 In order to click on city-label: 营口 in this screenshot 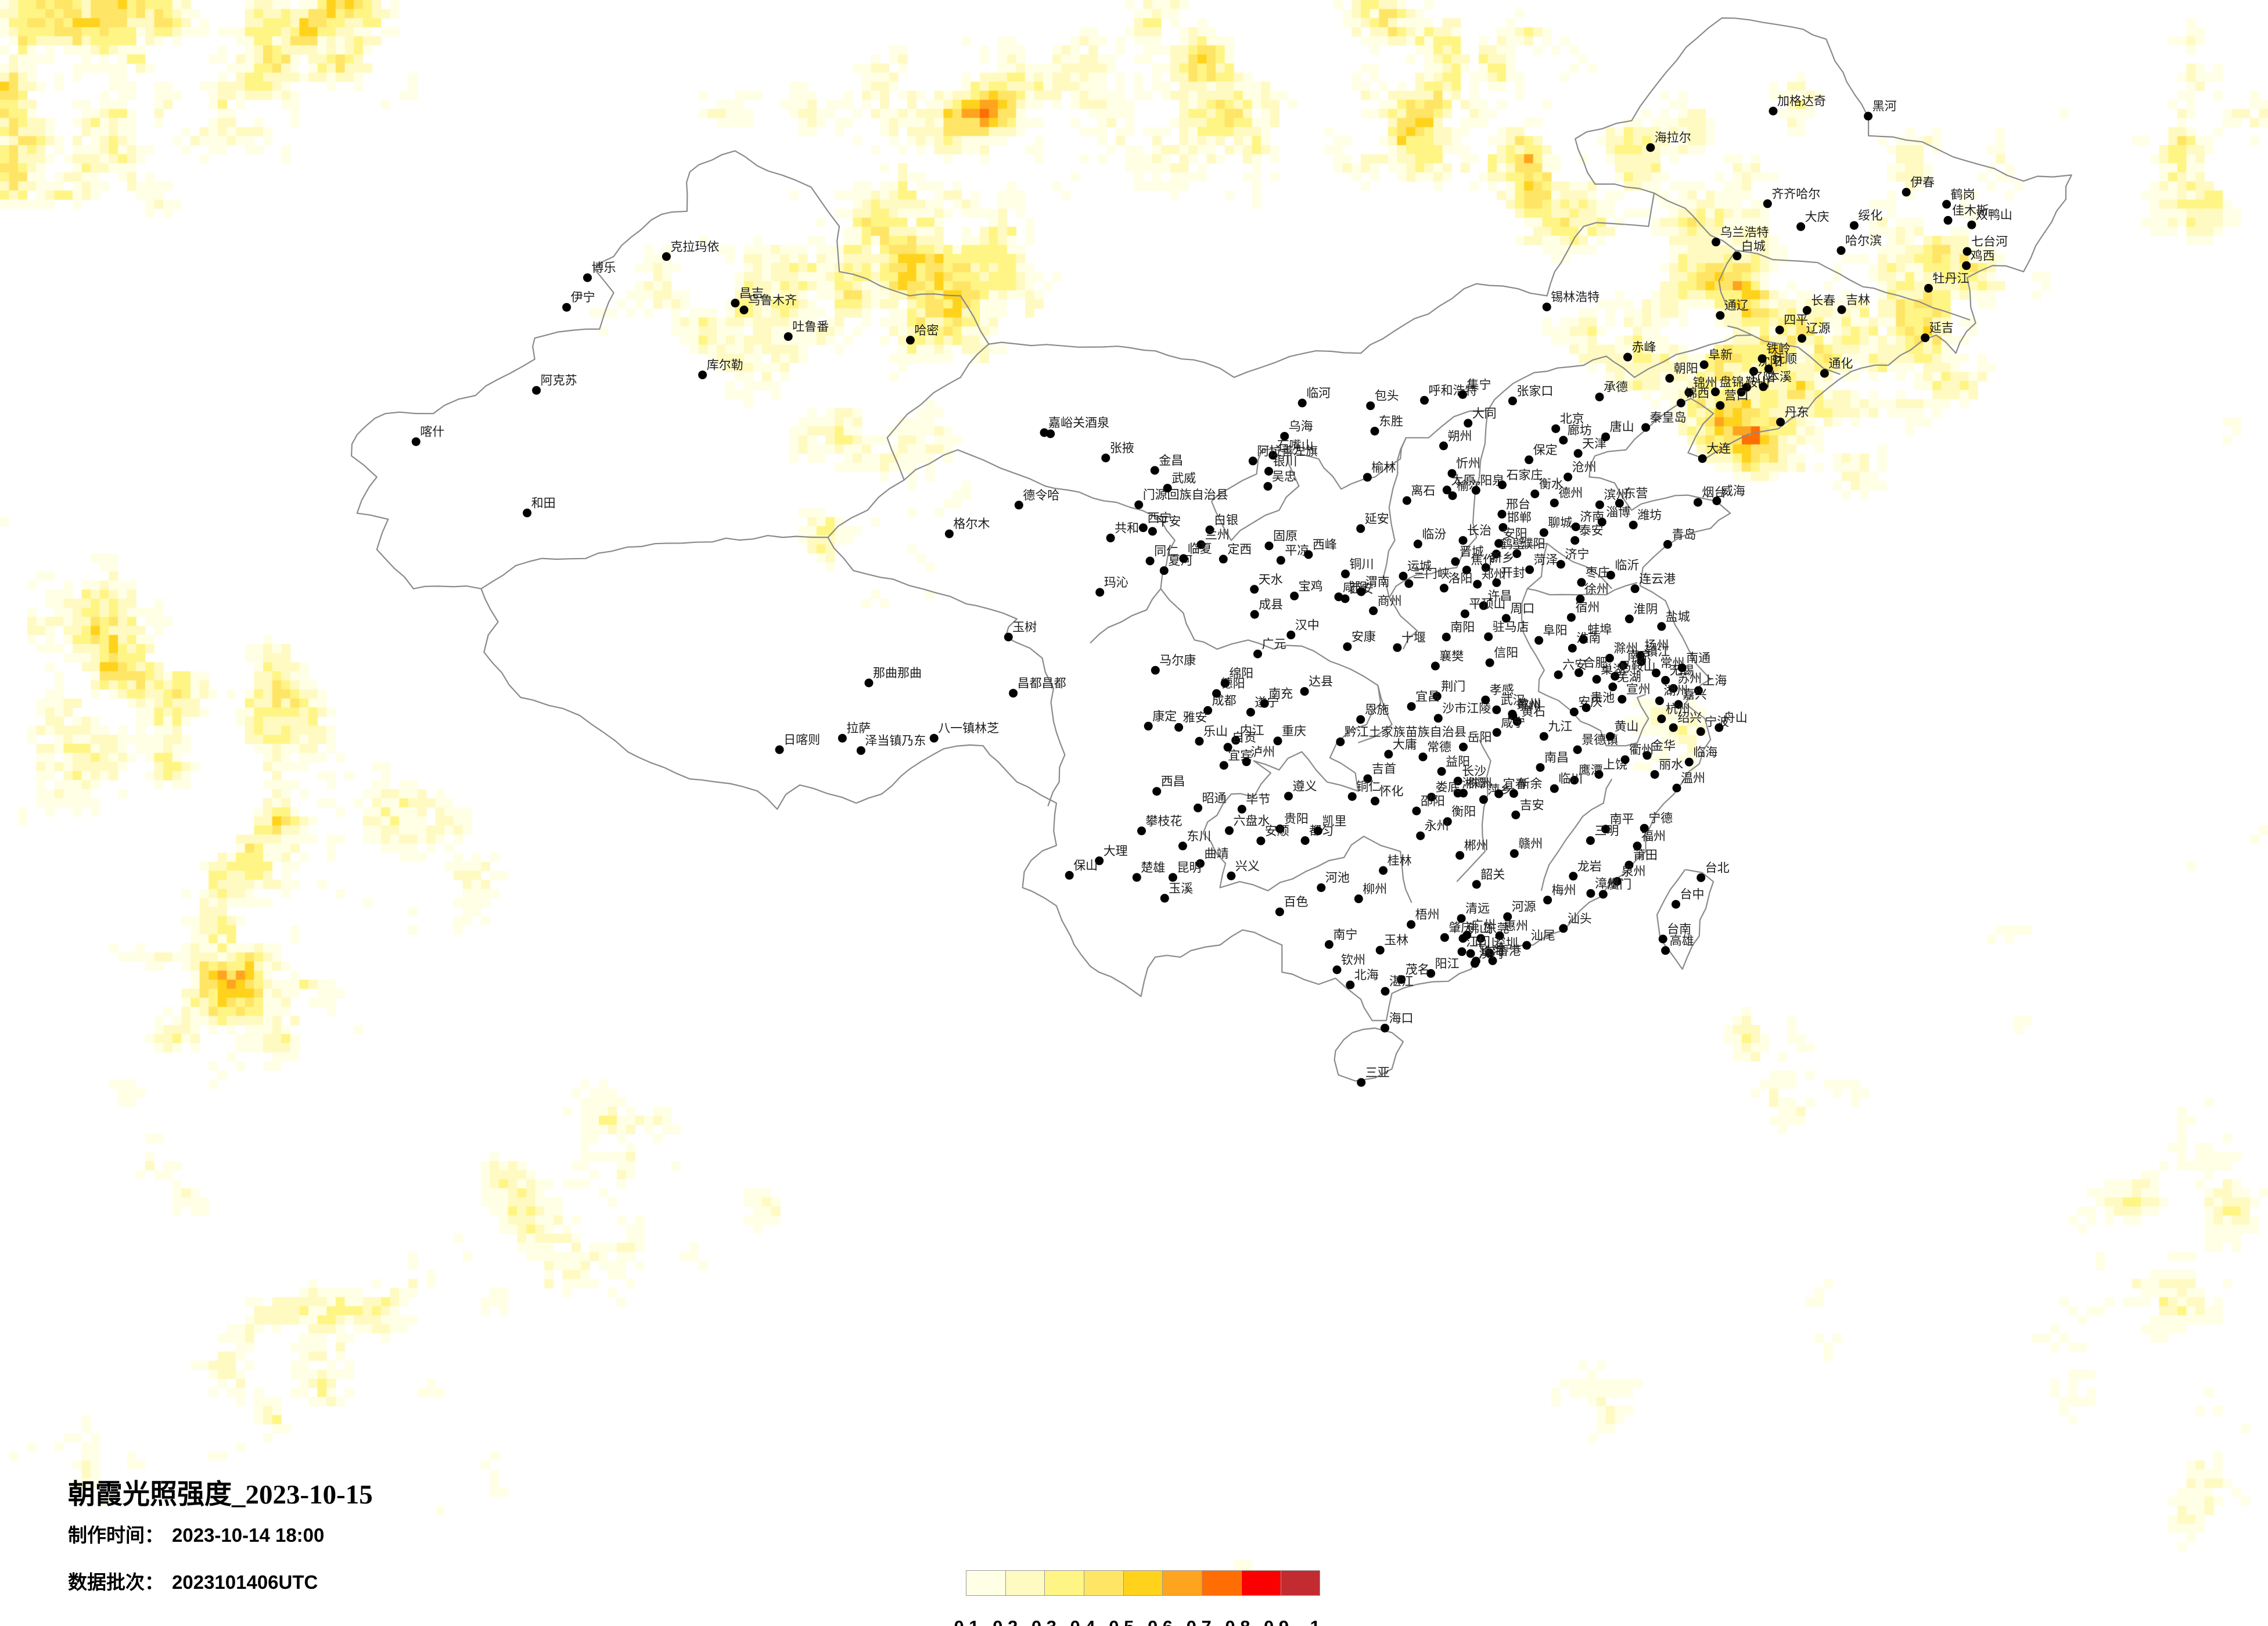, I will do `click(1736, 395)`.